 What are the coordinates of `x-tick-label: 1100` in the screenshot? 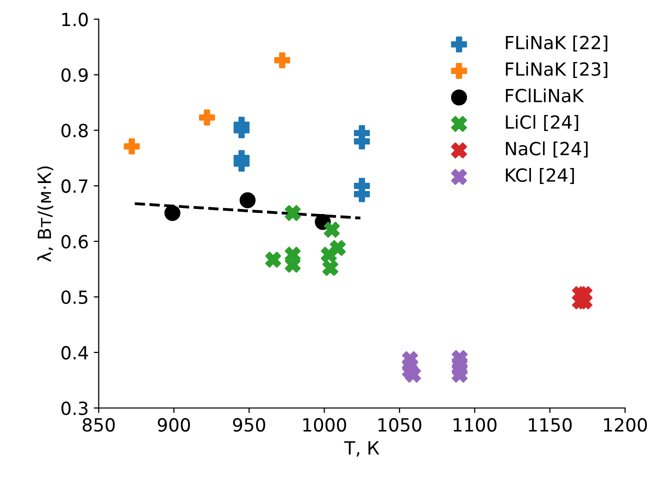 It's located at (475, 425).